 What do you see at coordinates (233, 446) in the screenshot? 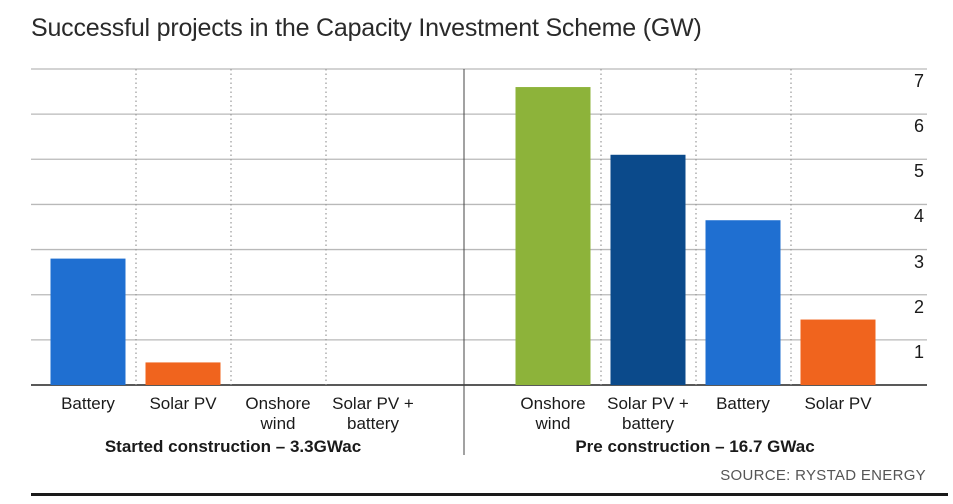
I see `group-label: Started construction – 3.3GWac` at bounding box center [233, 446].